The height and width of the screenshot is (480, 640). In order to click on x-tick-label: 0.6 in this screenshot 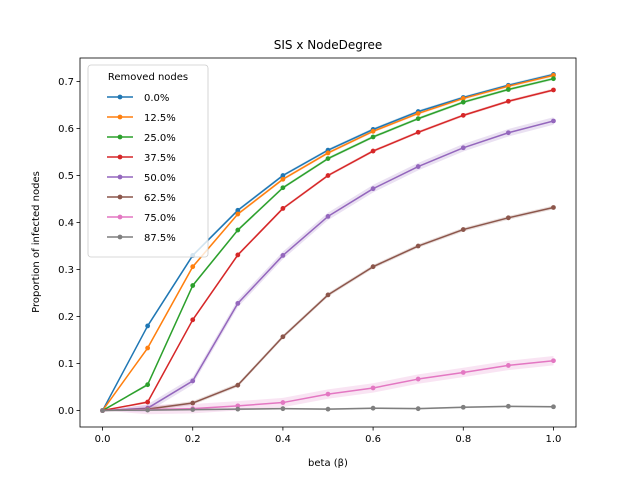, I will do `click(373, 439)`.